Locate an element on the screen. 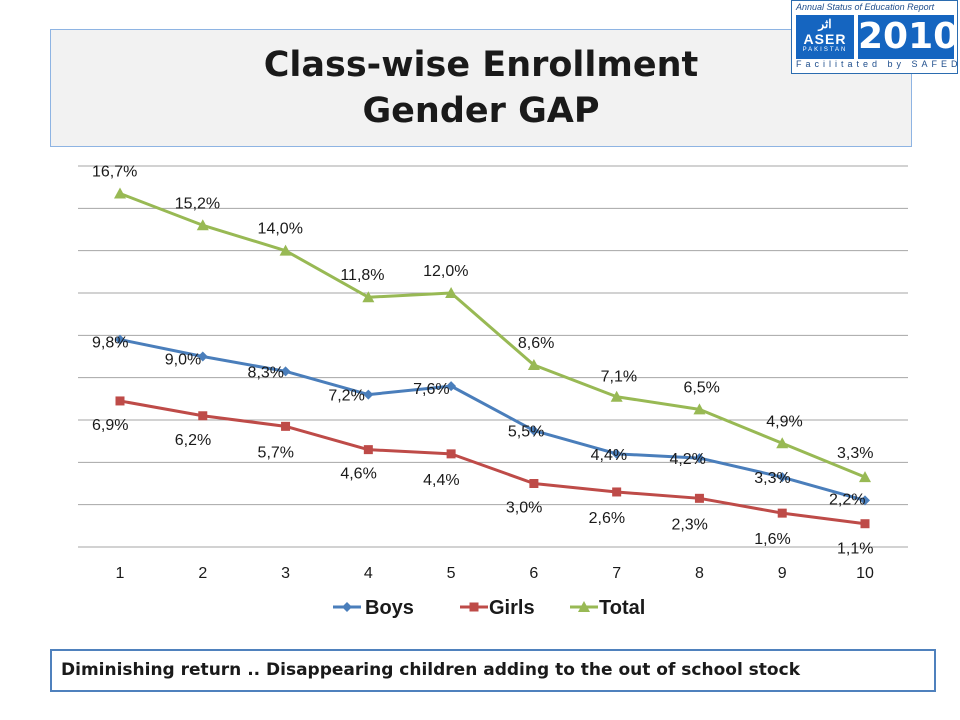 Image resolution: width=960 pixels, height=720 pixels. data-label: 3,0% is located at coordinates (524, 508).